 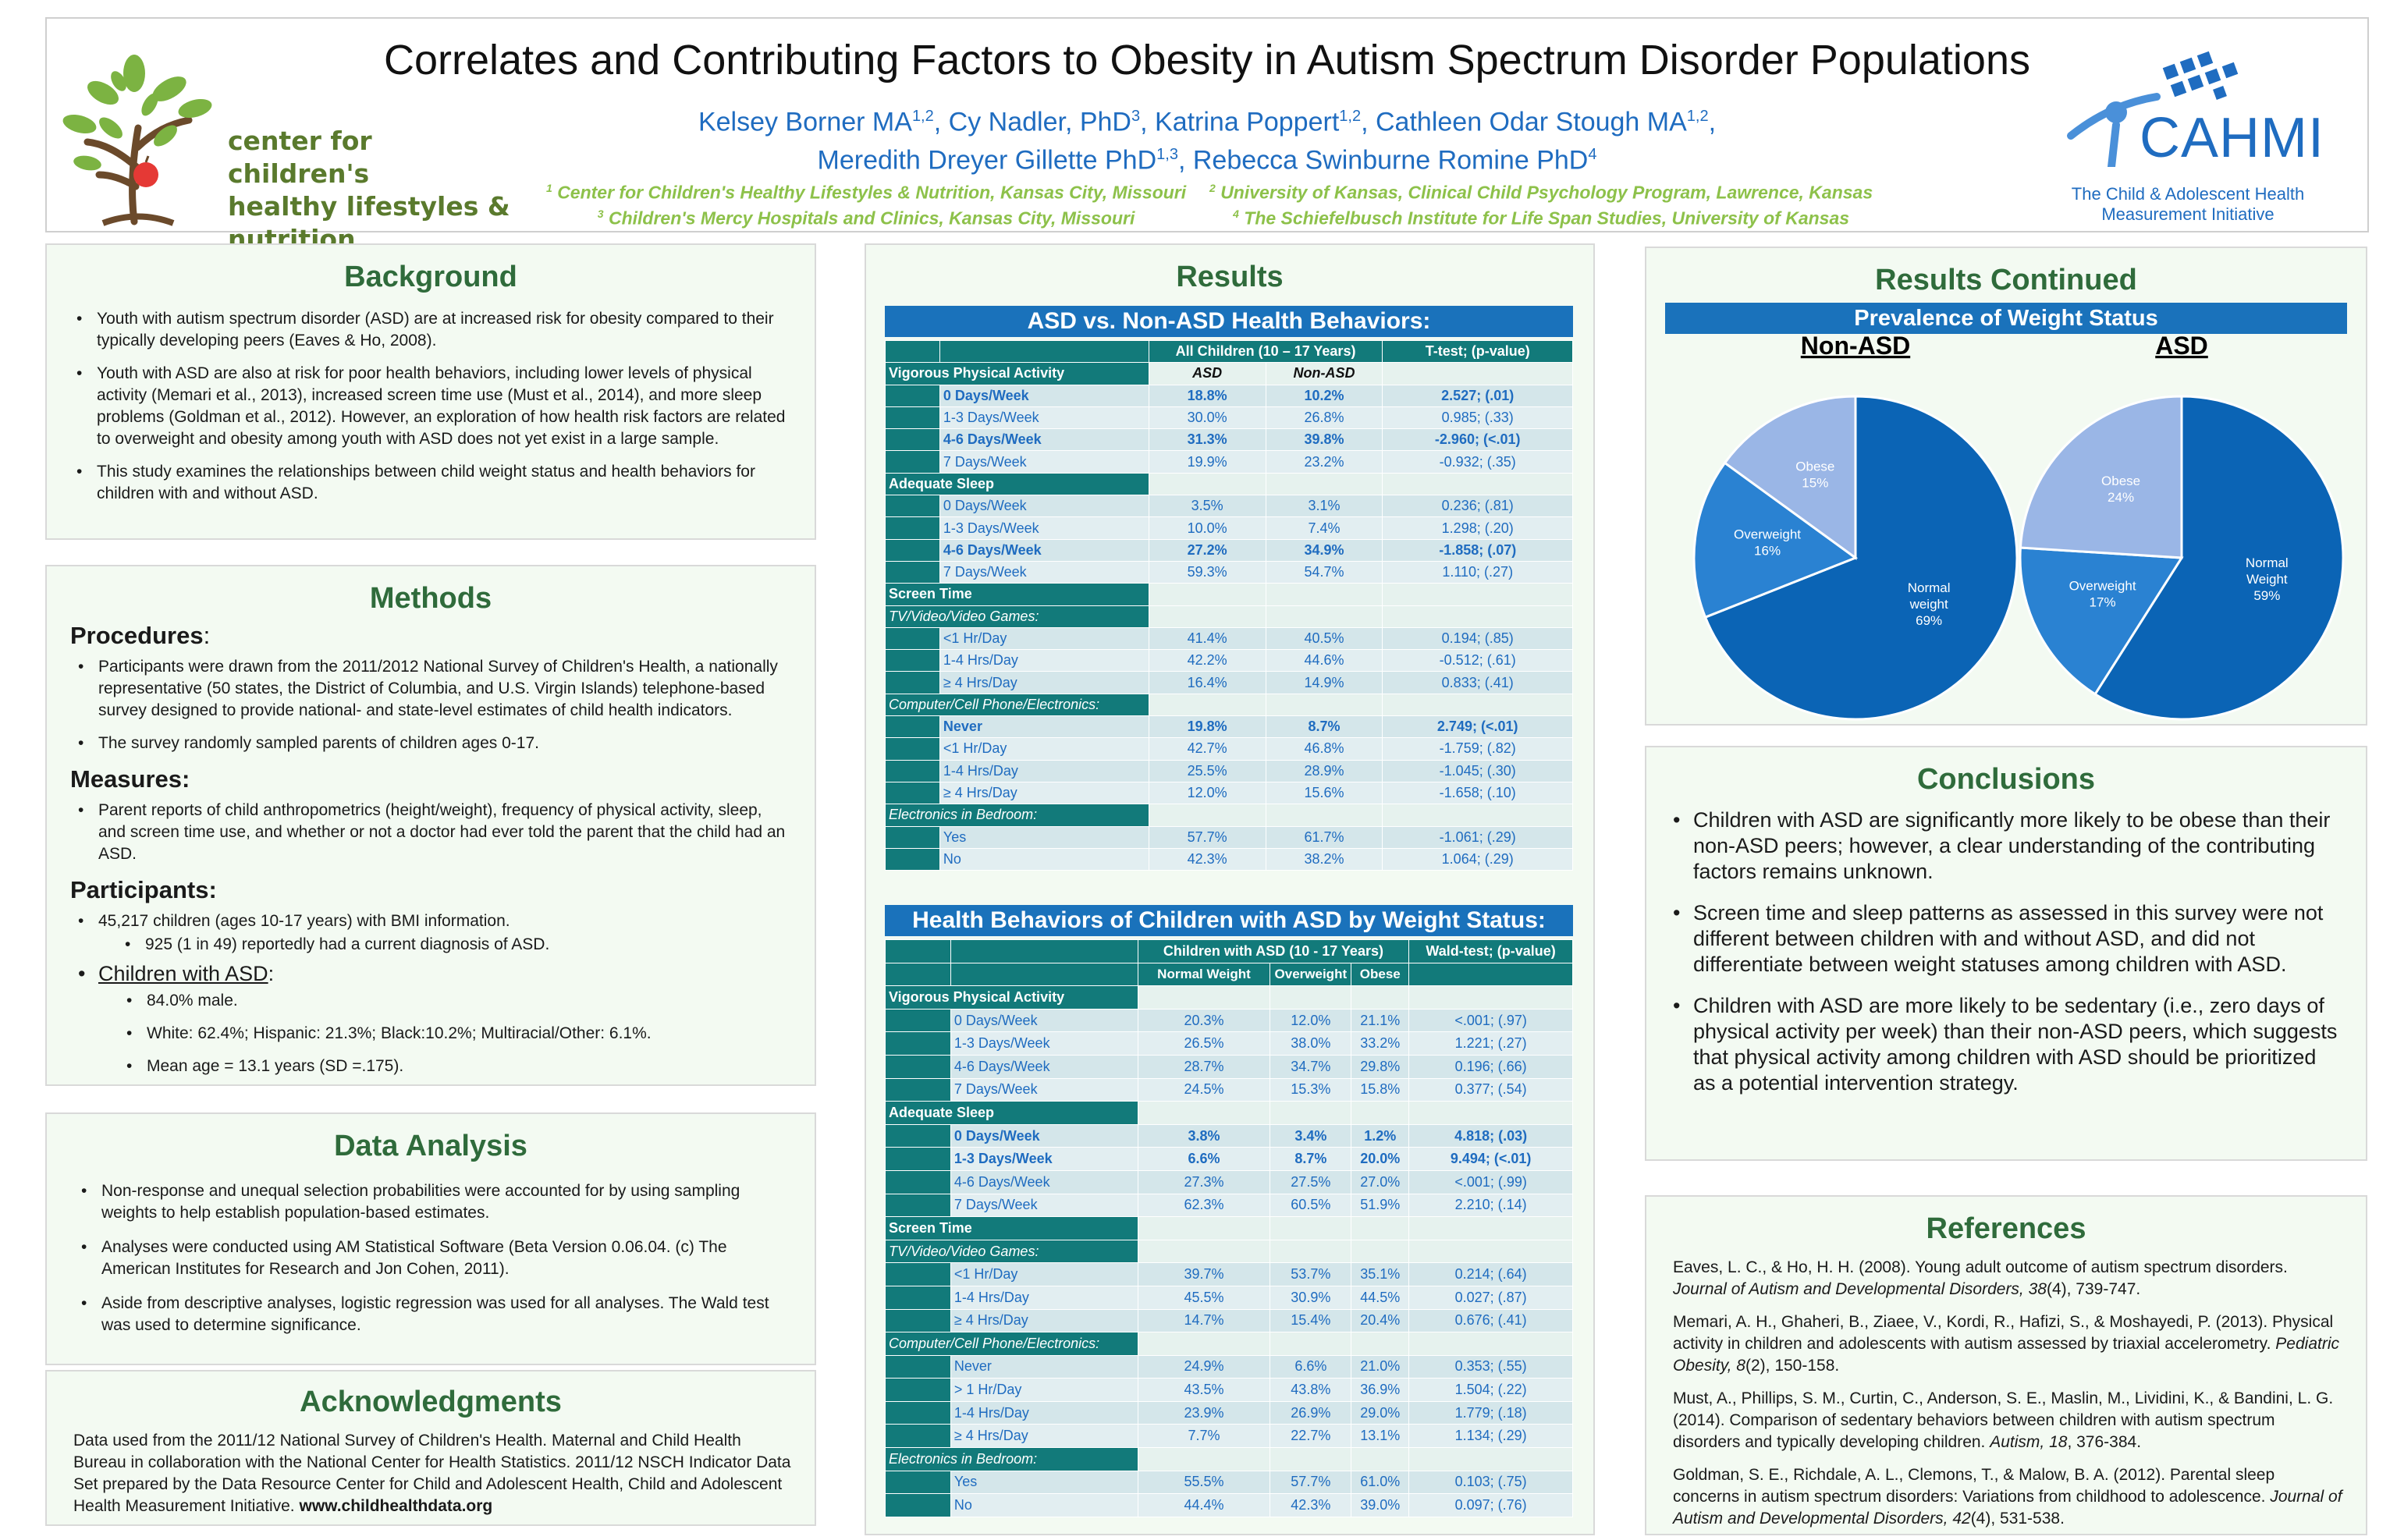 What do you see at coordinates (1207, 440) in the screenshot?
I see `data-cell: 31.3%` at bounding box center [1207, 440].